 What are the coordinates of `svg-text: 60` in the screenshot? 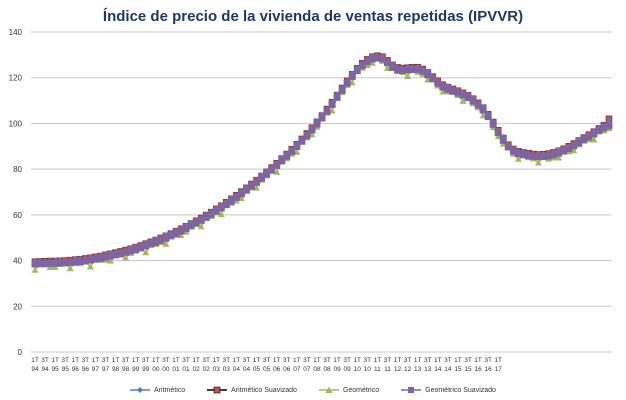 It's located at (17, 215).